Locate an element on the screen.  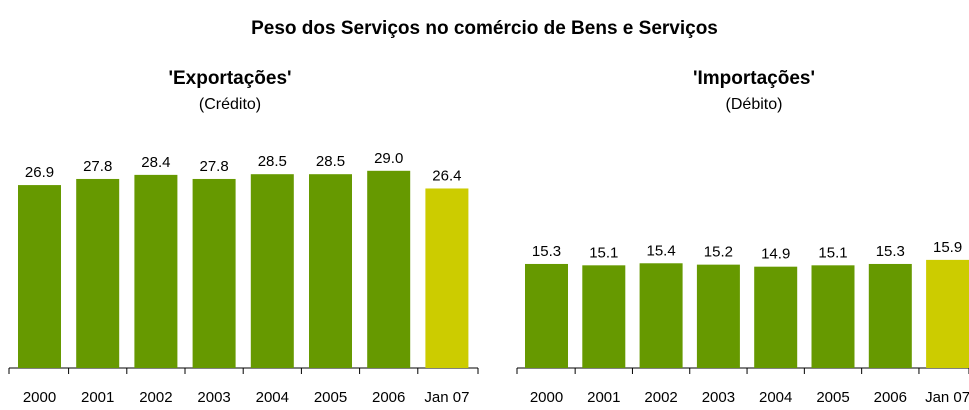
exports-category-label: Jan 07 is located at coordinates (446, 397).